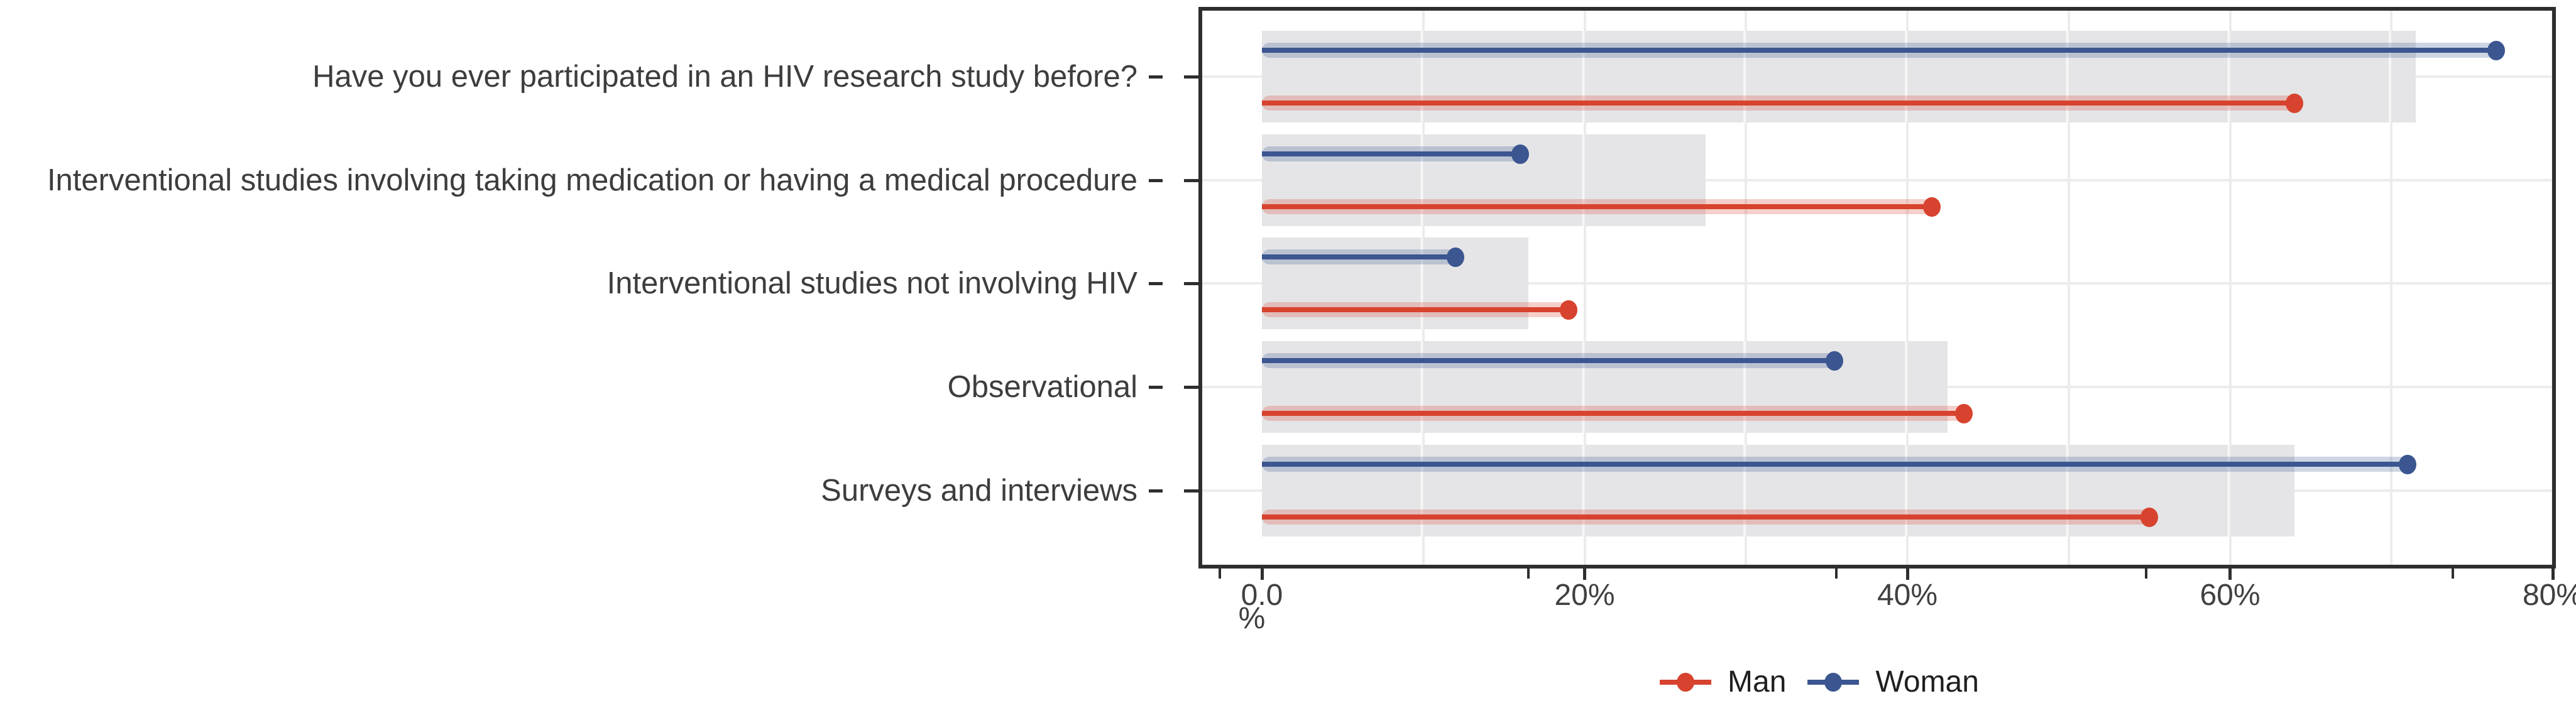 This screenshot has width=2576, height=713. I want to click on category-label: Surveys and interviews, so click(979, 491).